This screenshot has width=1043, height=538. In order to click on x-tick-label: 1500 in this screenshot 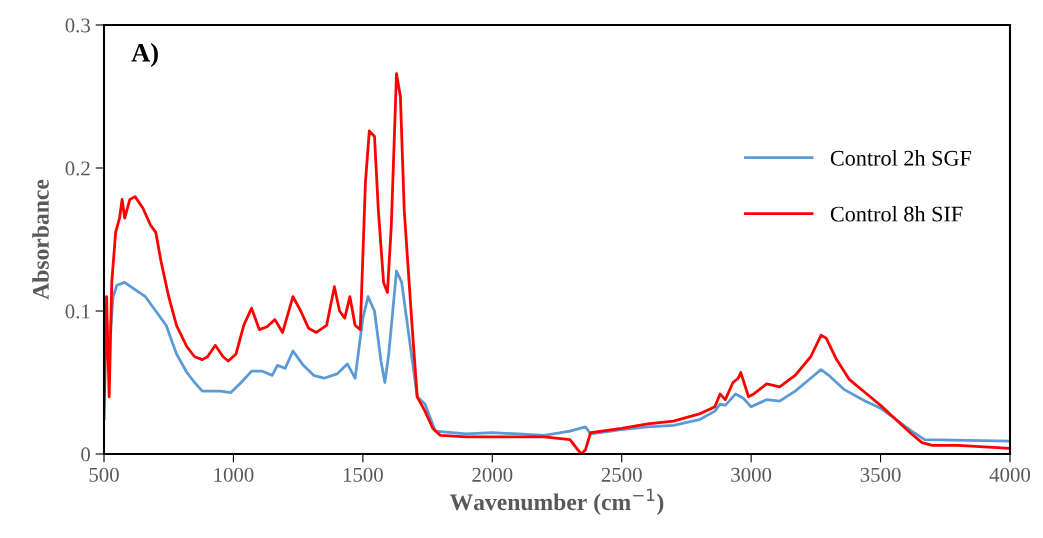, I will do `click(363, 474)`.